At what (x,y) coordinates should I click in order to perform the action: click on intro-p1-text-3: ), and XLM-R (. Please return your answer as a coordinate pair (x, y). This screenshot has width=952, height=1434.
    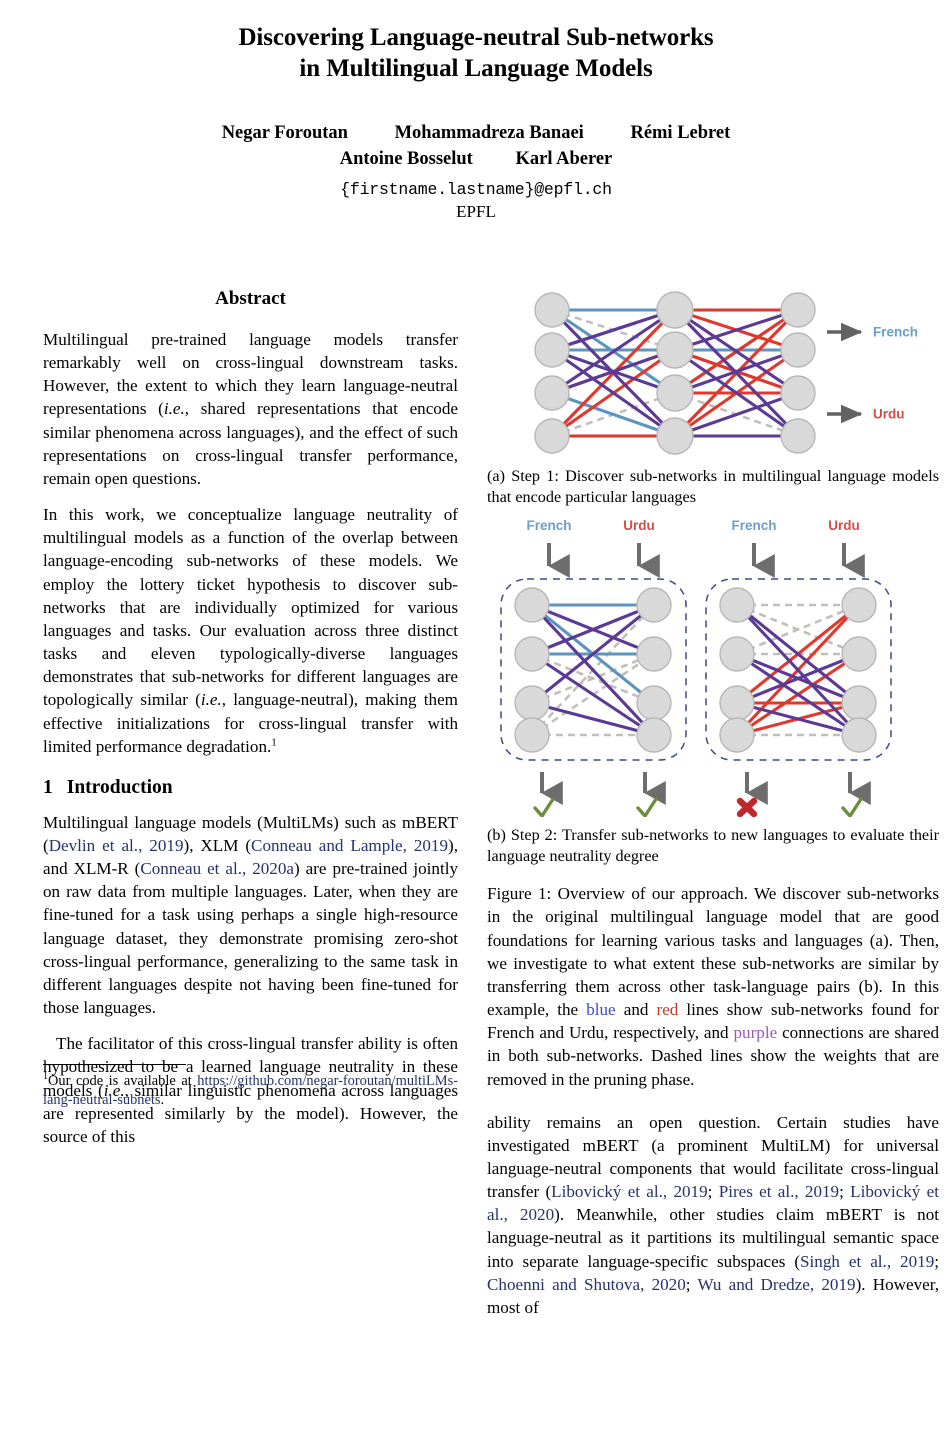
    Looking at the image, I should click on (250, 857).